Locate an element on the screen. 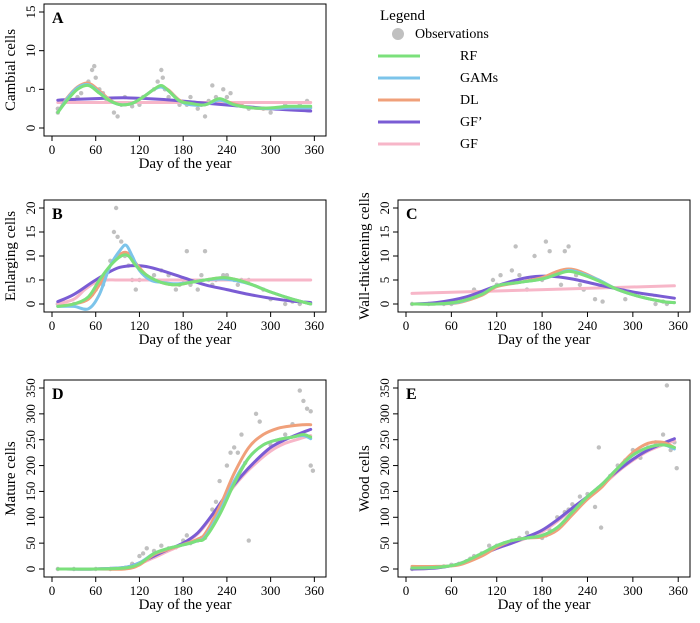 The width and height of the screenshot is (700, 623). y-tick-label: 100 is located at coordinates (384, 518).